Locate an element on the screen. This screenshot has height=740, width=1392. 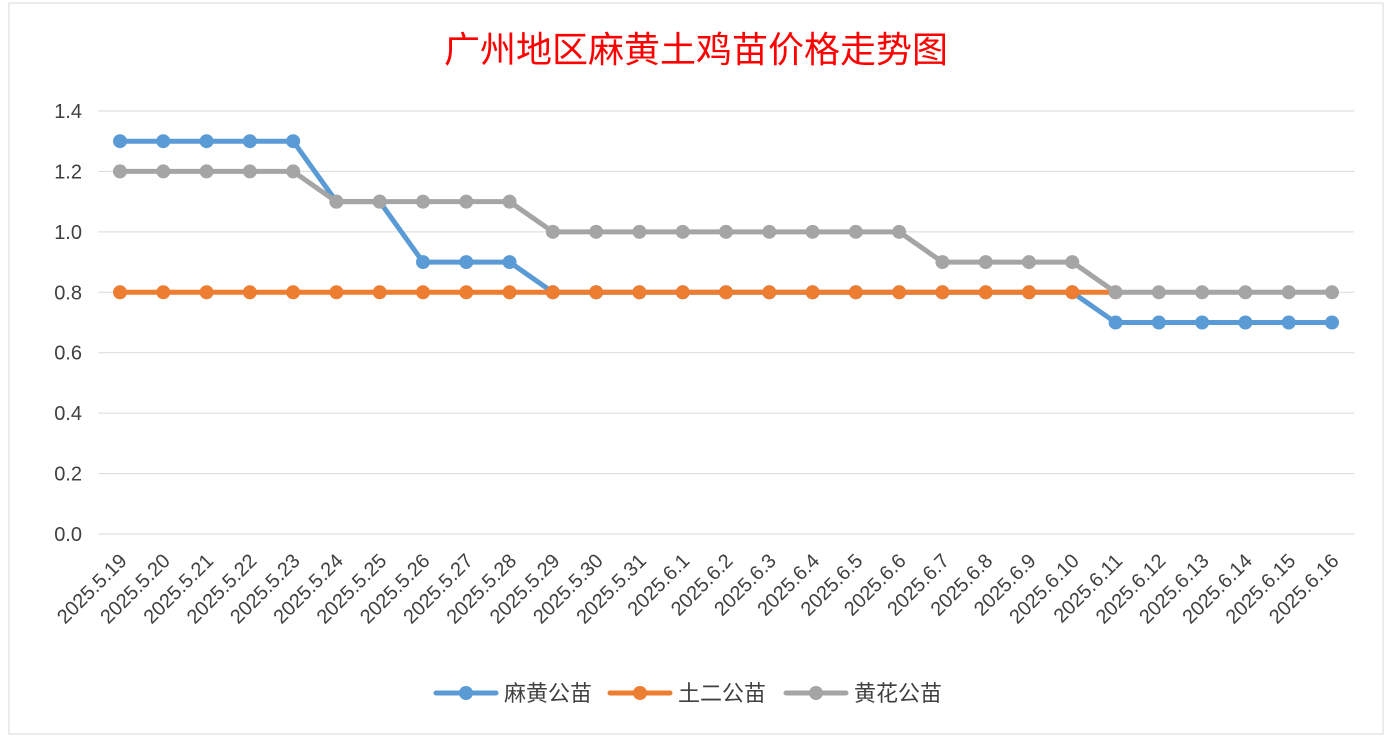
y-tick-label: 0.0 is located at coordinates (68, 535).